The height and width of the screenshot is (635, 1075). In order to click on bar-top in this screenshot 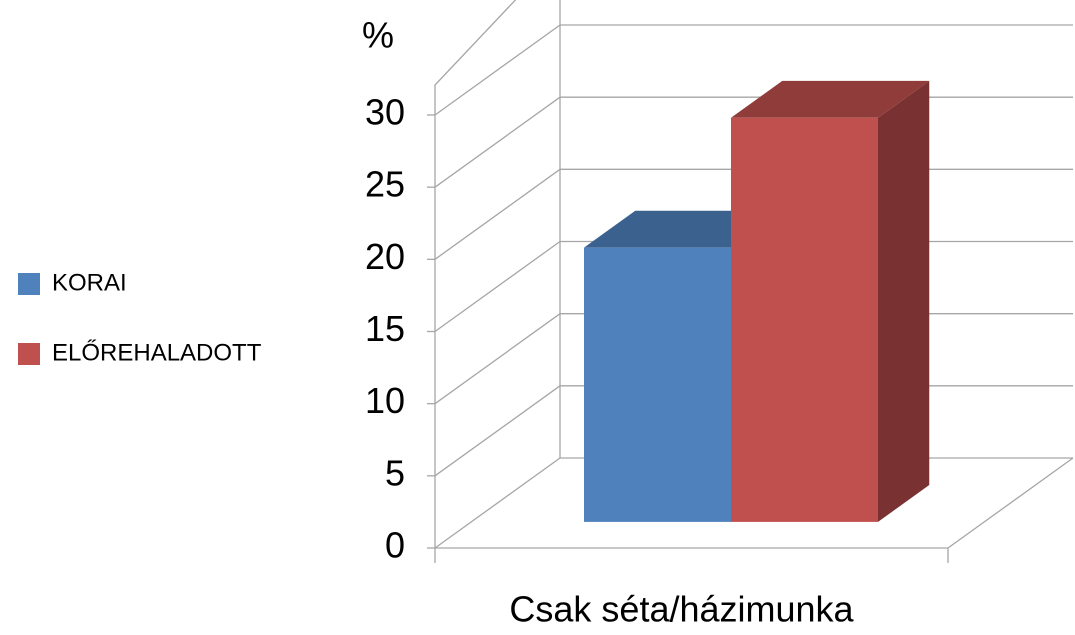, I will do `click(830, 99)`.